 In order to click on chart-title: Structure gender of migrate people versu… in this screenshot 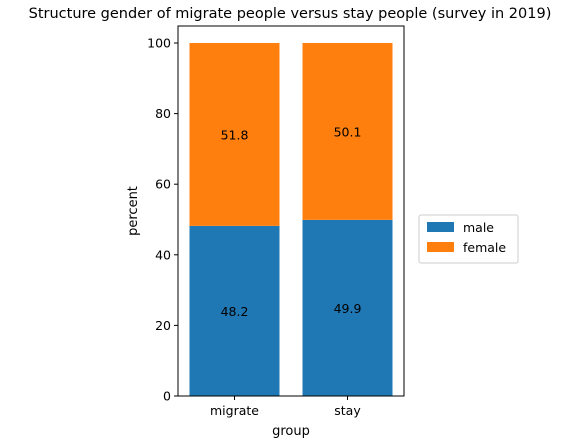, I will do `click(290, 14)`.